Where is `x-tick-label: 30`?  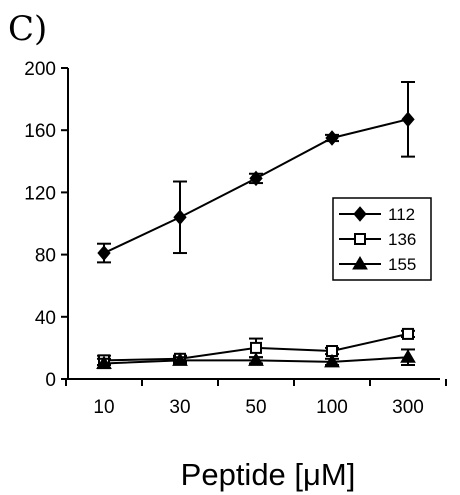 x-tick-label: 30 is located at coordinates (179, 407).